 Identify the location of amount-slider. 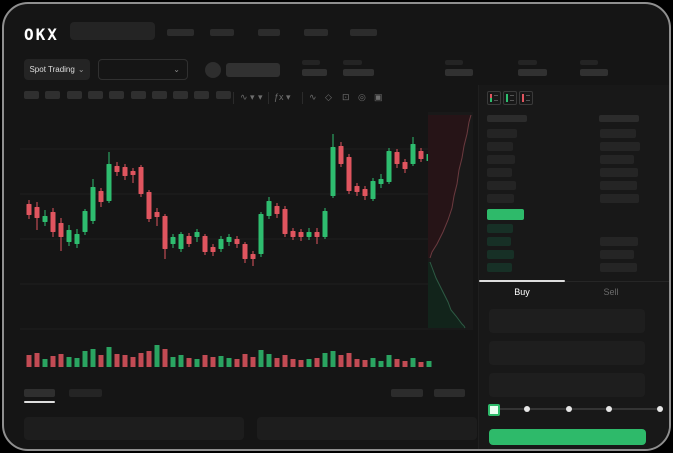
(574, 409).